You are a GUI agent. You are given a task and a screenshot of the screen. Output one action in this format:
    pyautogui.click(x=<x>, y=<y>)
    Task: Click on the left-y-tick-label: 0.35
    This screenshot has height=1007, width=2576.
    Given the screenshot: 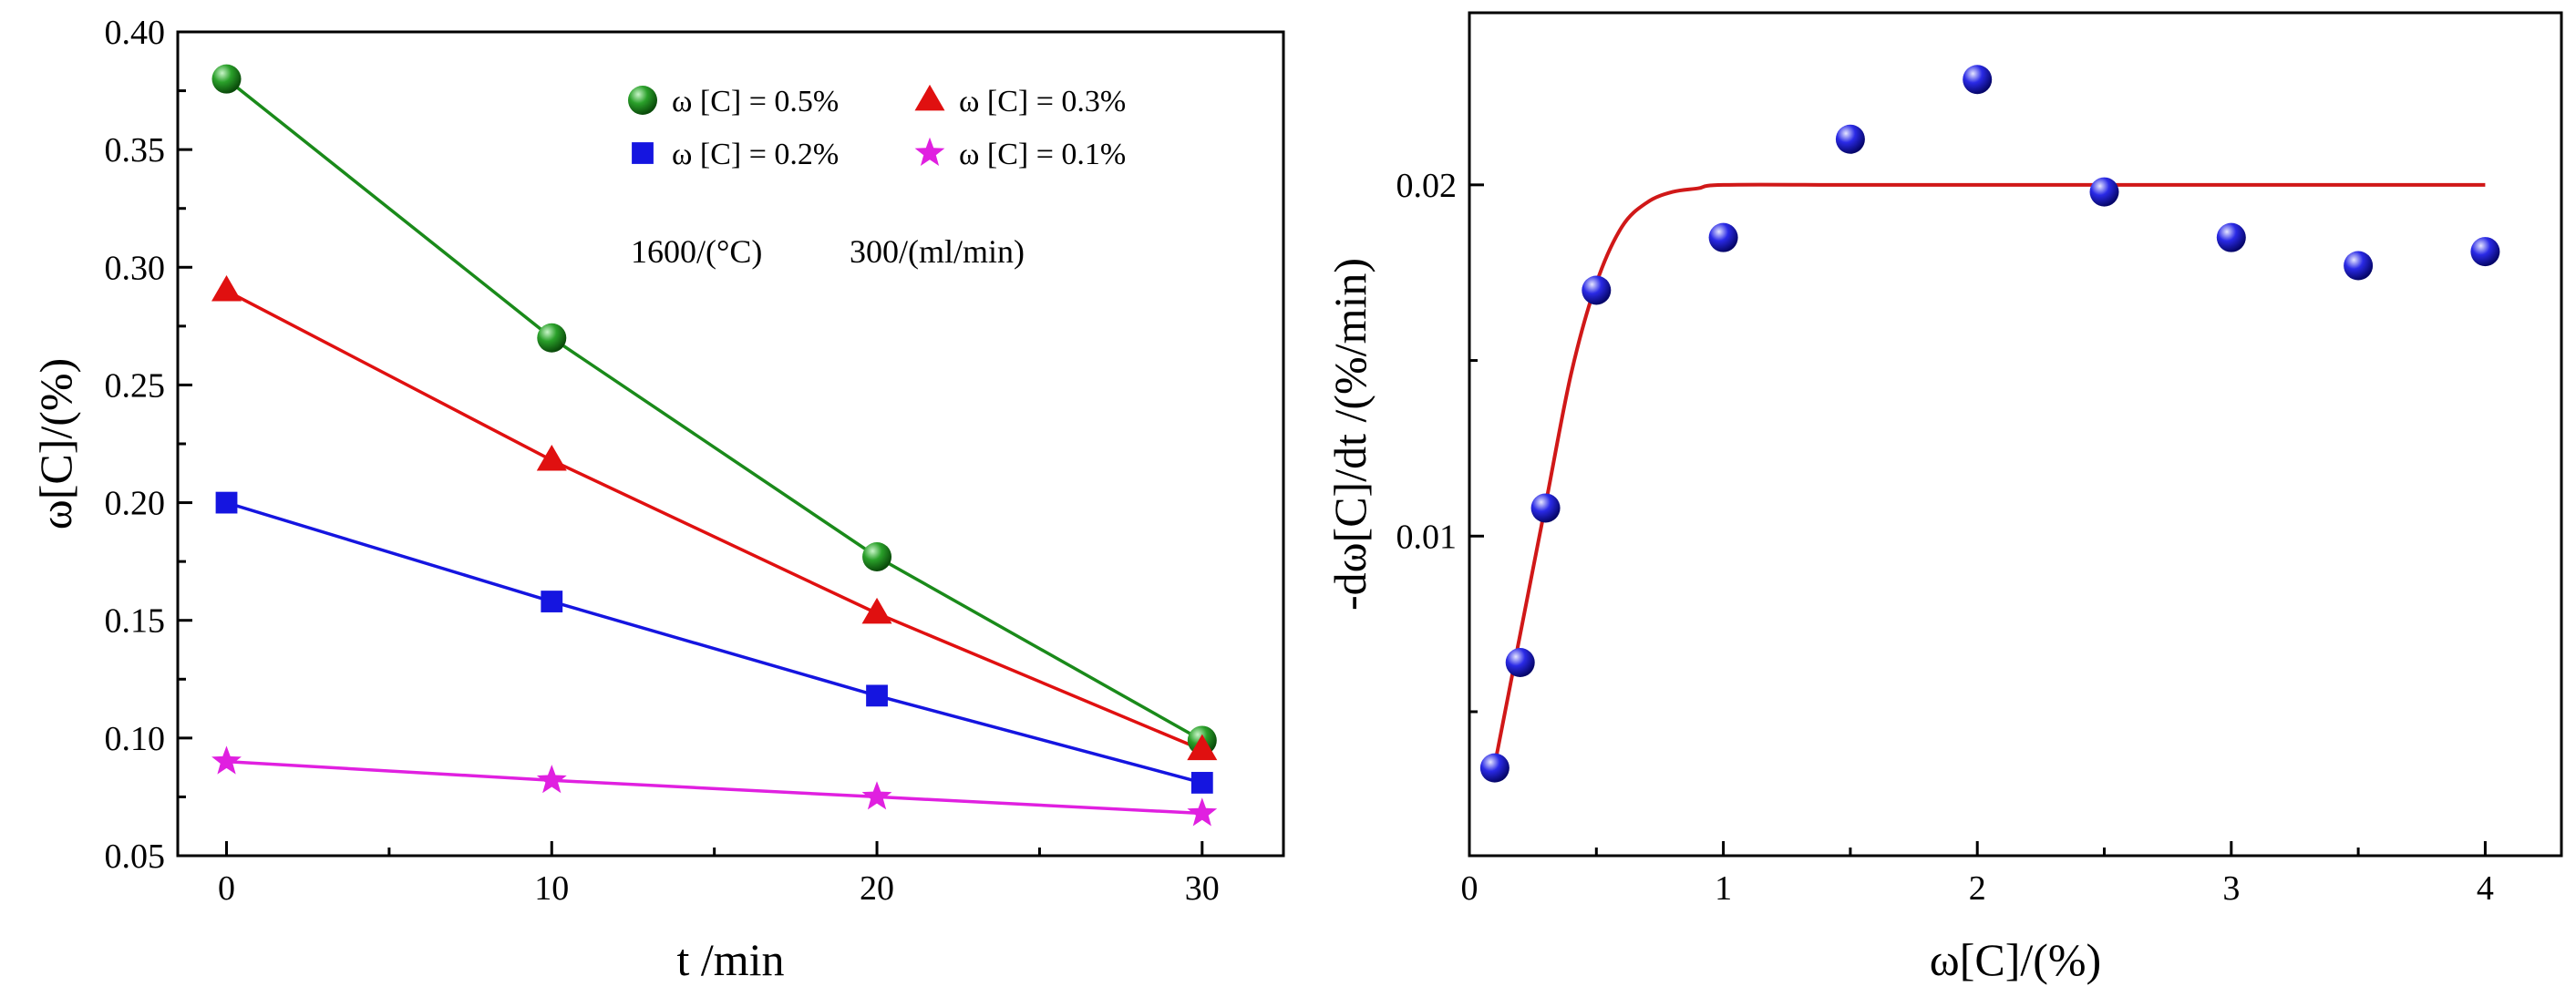 What is the action you would take?
    pyautogui.click(x=135, y=150)
    